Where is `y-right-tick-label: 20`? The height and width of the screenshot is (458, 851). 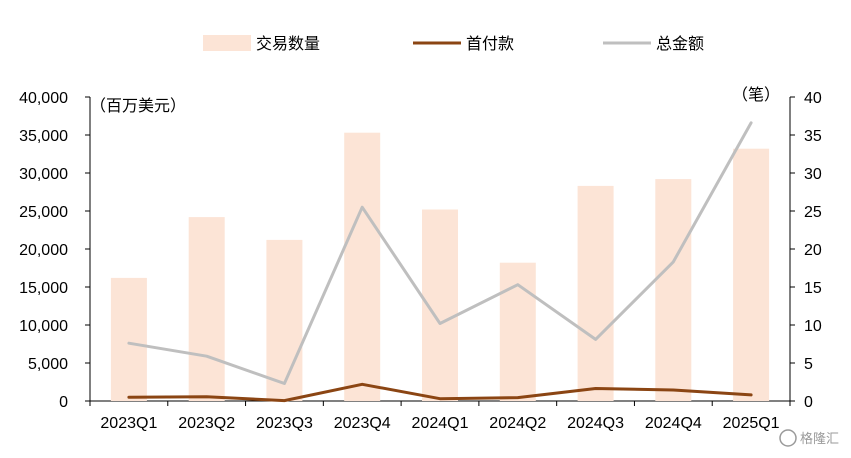
y-right-tick-label: 20 is located at coordinates (813, 250).